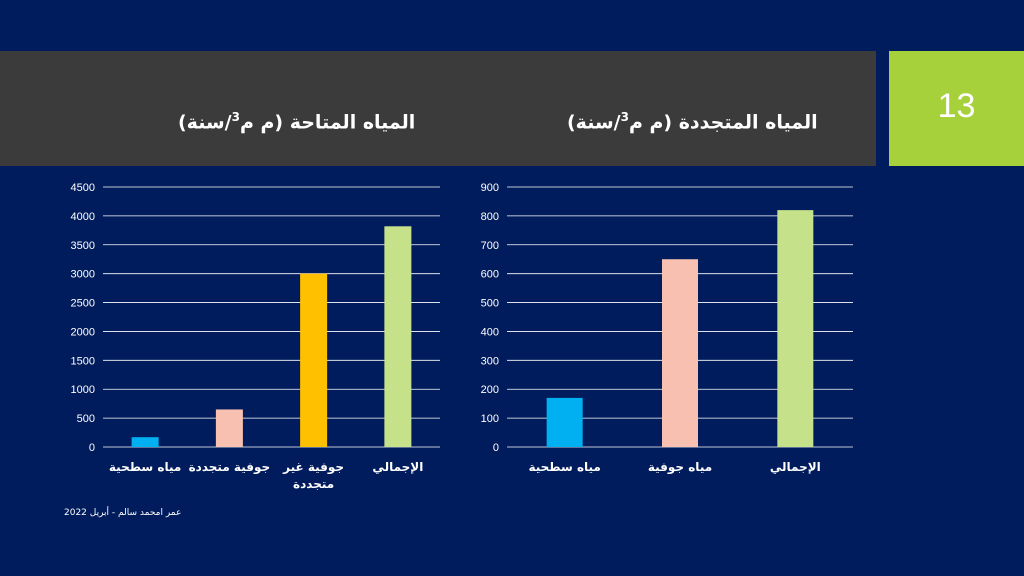 This screenshot has height=576, width=1024. I want to click on footer-credit: عمر امحمد سالم - أبريل 2022, so click(123, 513).